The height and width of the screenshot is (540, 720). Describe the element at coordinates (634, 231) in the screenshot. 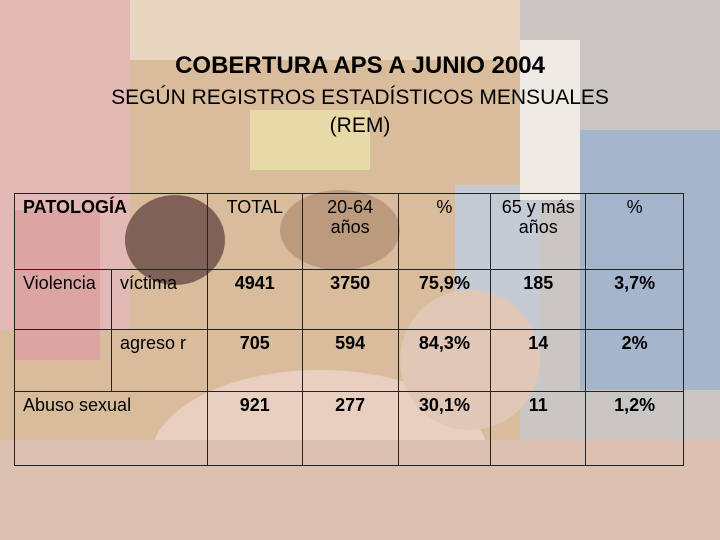

I see `header-pct-65: %` at that location.